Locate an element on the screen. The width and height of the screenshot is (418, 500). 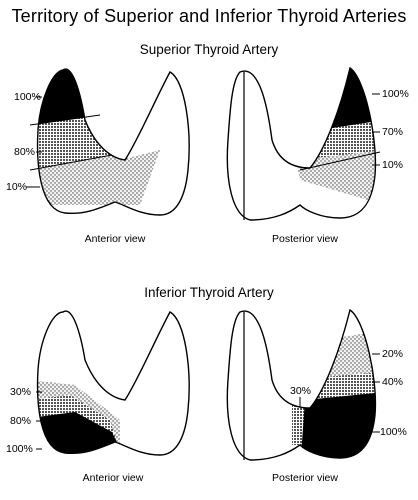
inferior-anterior-gland is located at coordinates (113, 383).